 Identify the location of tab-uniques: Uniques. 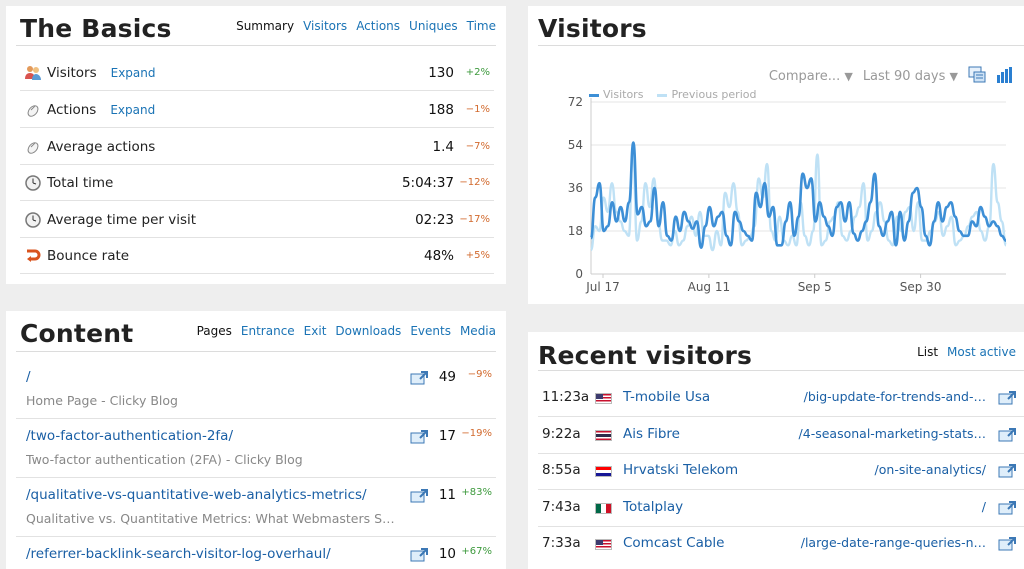
(433, 26).